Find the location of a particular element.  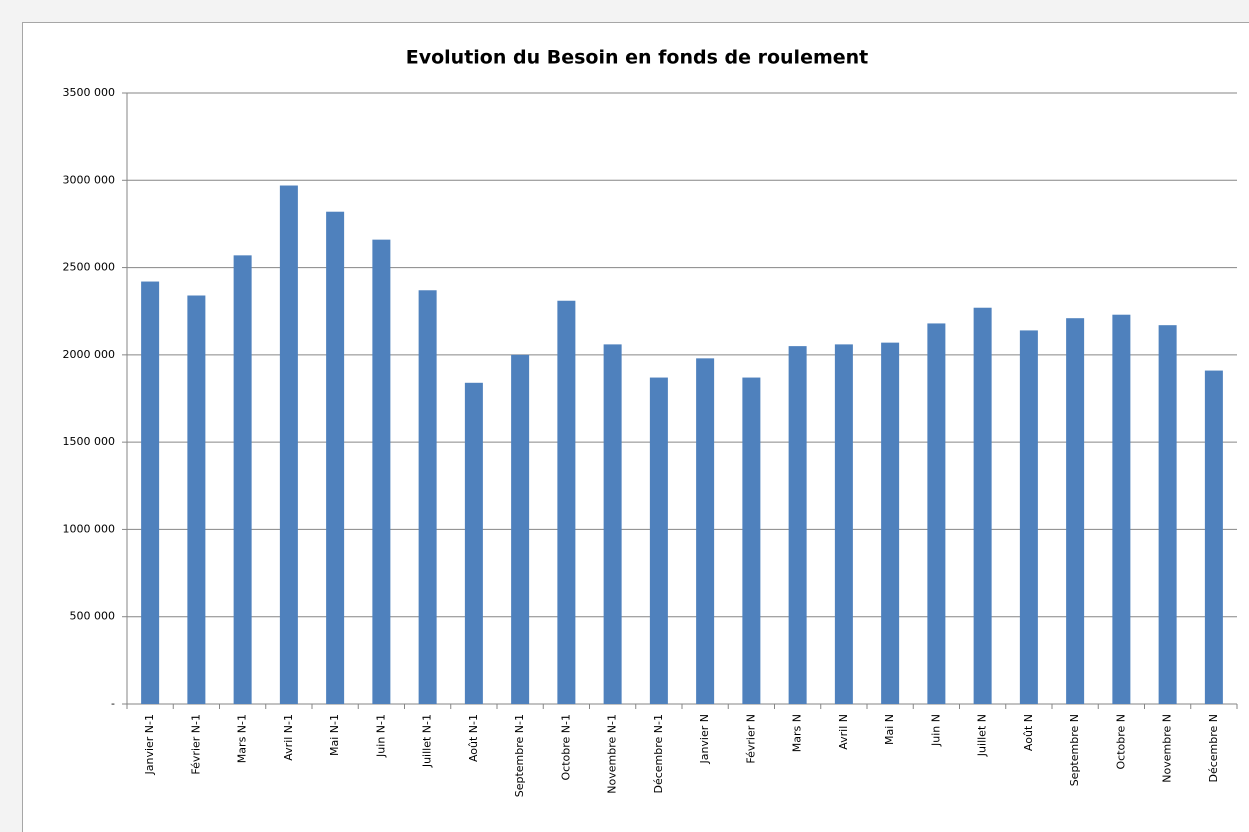

x-tick-label: Juillet N-1 is located at coordinates (427, 741).